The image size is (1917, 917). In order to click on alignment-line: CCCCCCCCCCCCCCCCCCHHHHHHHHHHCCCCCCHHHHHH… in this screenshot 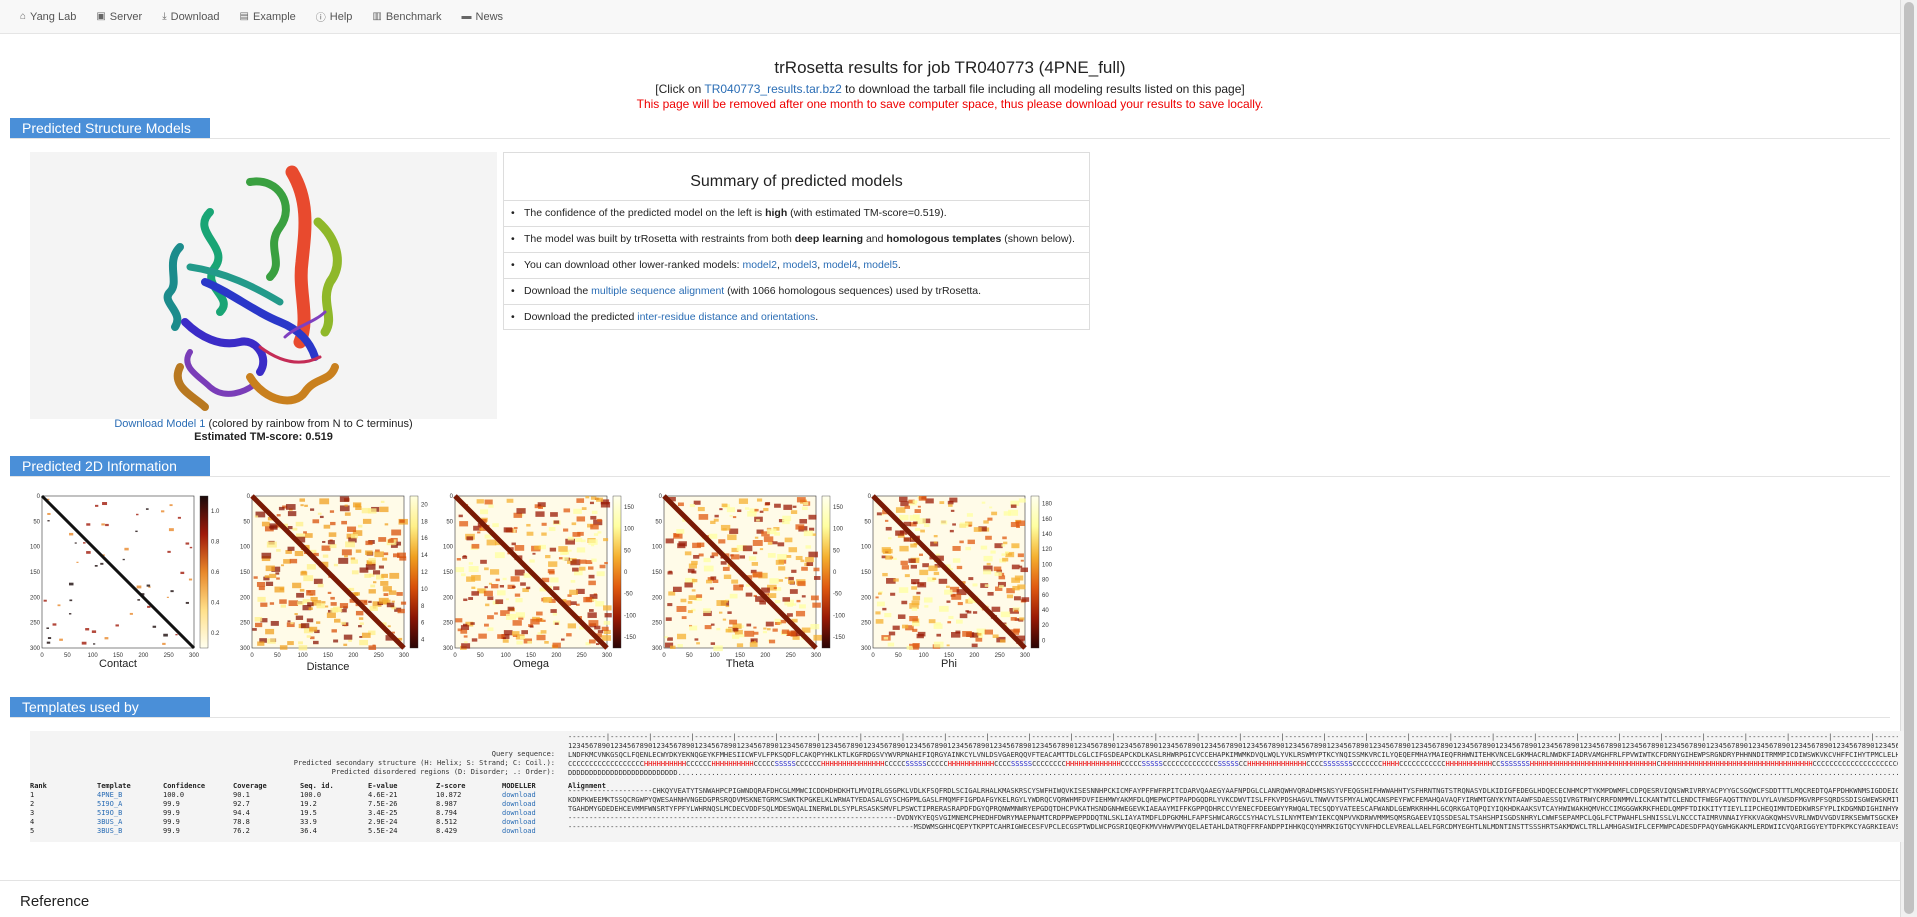, I will do `click(1233, 764)`.